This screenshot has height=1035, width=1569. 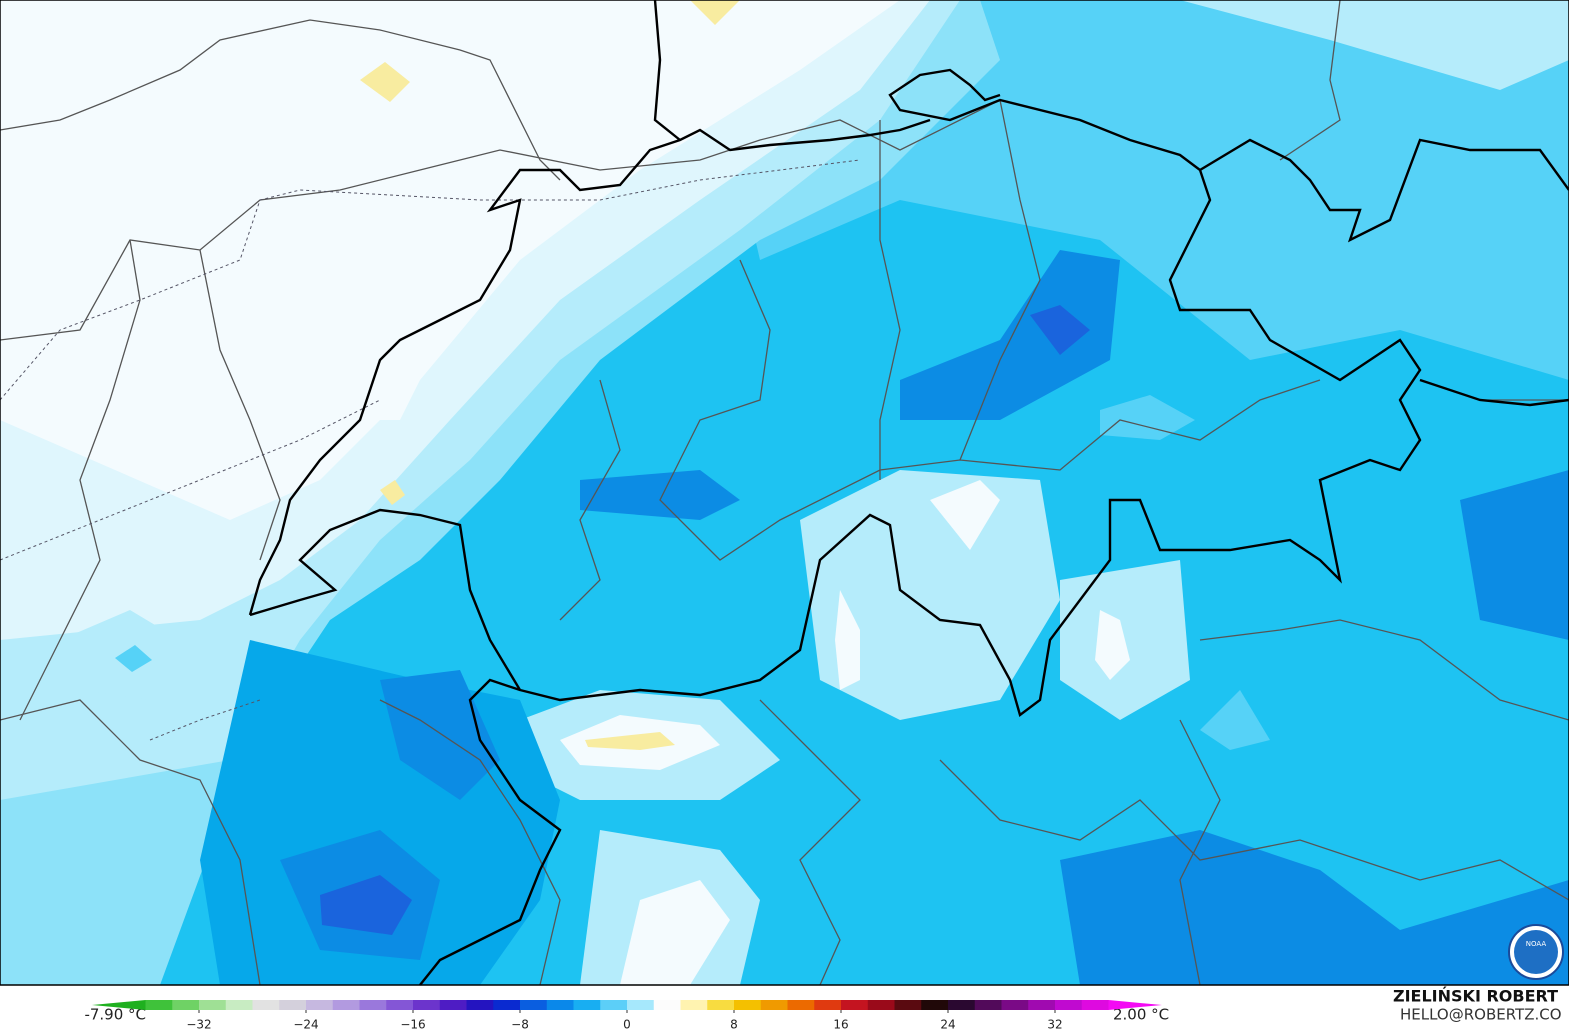 What do you see at coordinates (115, 1015) in the screenshot?
I see `min-label: -7.90 °C` at bounding box center [115, 1015].